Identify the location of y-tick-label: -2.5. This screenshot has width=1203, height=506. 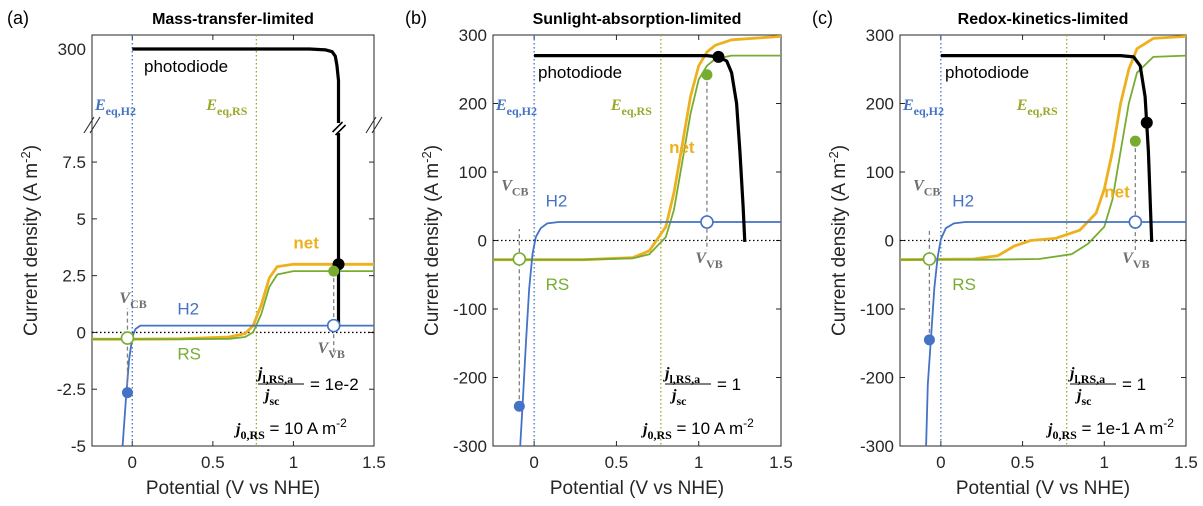
(71, 389).